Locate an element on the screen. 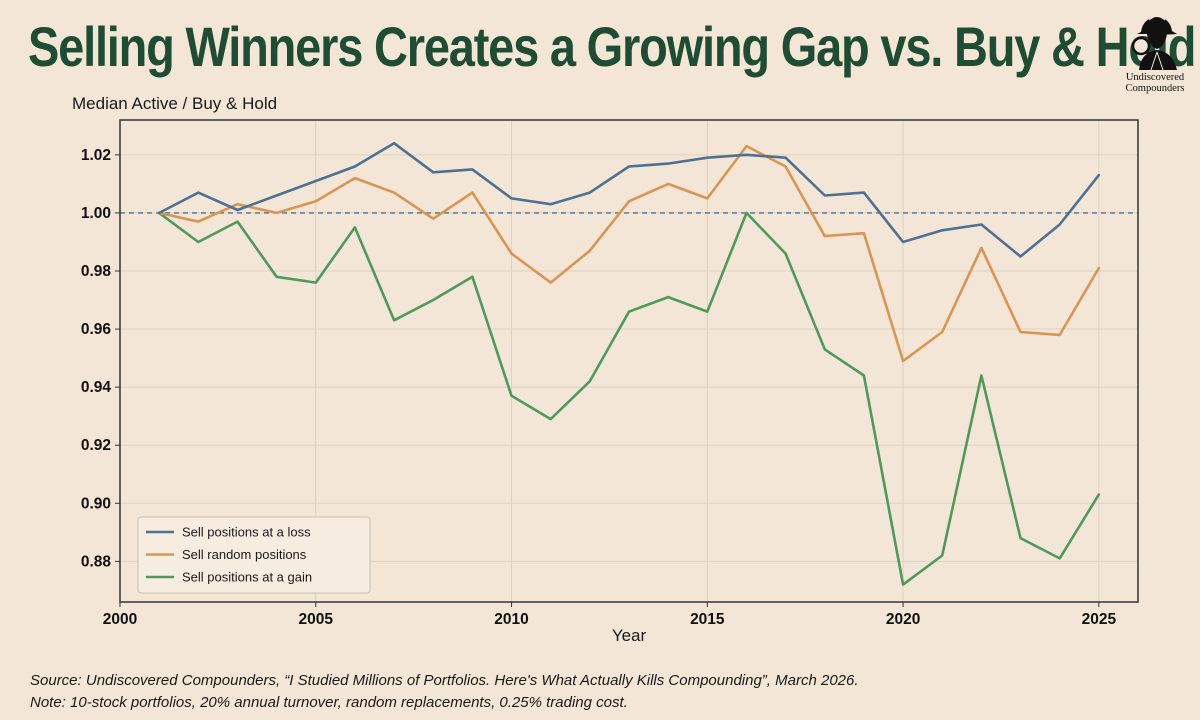  x-tick-label: 2025 is located at coordinates (1099, 619).